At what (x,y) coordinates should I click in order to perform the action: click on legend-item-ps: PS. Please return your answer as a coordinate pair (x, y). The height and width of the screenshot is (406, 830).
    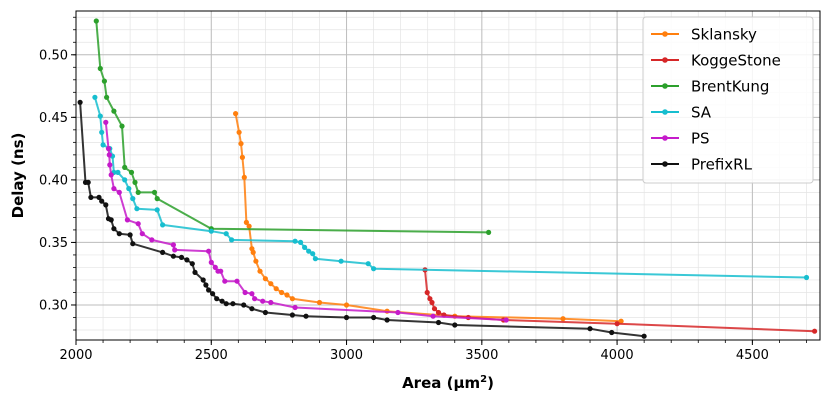
    Looking at the image, I should click on (680, 139).